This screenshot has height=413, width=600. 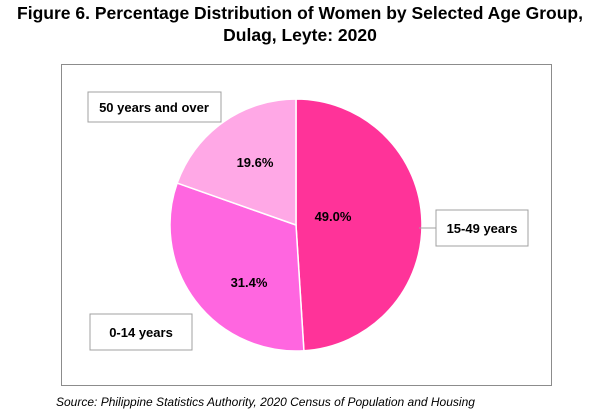 What do you see at coordinates (359, 225) in the screenshot?
I see `pie-slice-15-49-years` at bounding box center [359, 225].